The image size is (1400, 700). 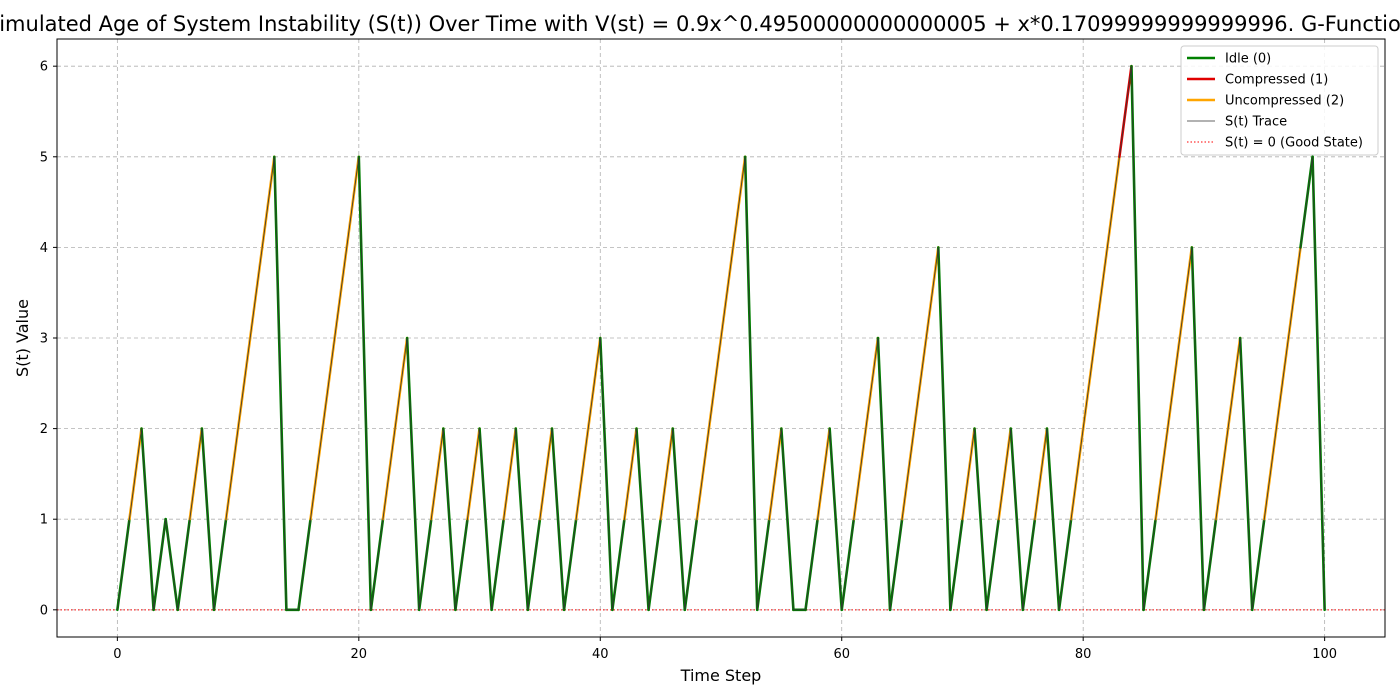 I want to click on y-tick-label: 1, so click(x=44, y=520).